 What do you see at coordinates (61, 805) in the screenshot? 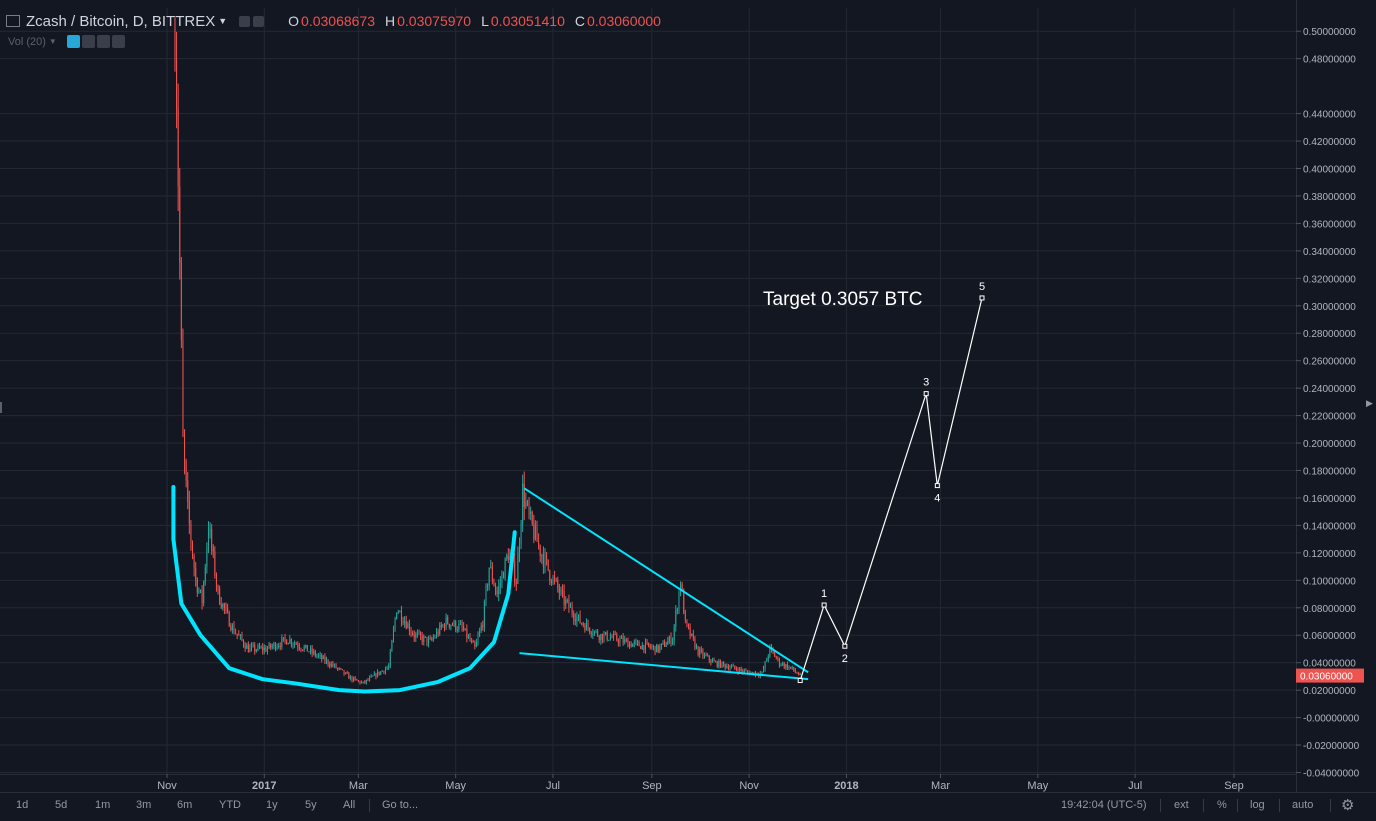
I see `range-5d-button: 5d` at bounding box center [61, 805].